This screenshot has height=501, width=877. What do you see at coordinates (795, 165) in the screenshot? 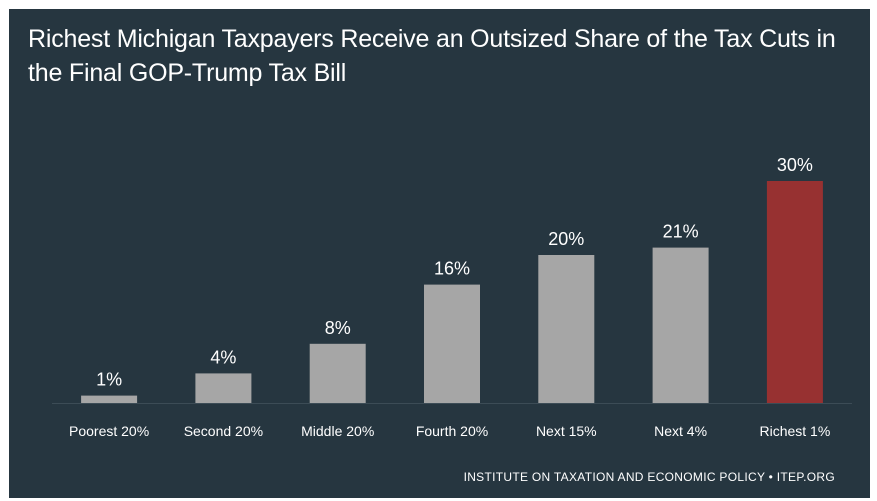
I see `data-label-6: 30%` at bounding box center [795, 165].